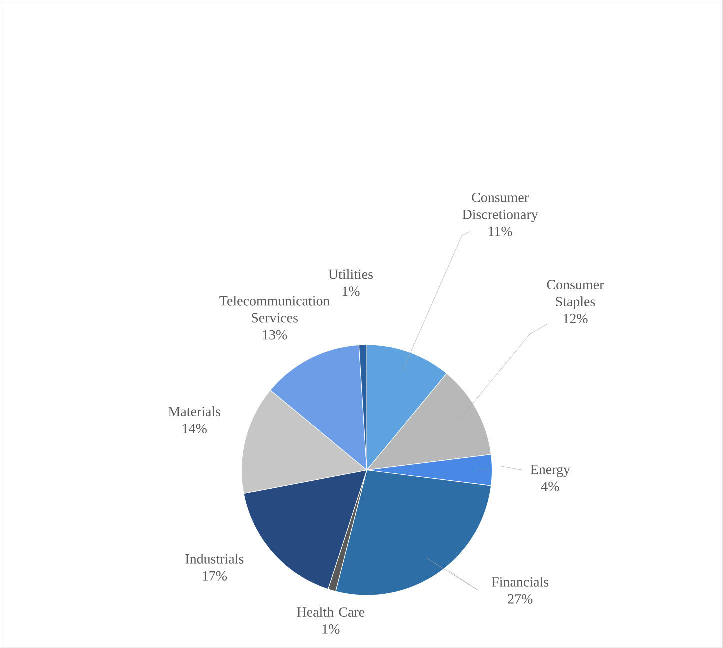 The width and height of the screenshot is (723, 648). Describe the element at coordinates (215, 576) in the screenshot. I see `data-label: 17%` at that location.